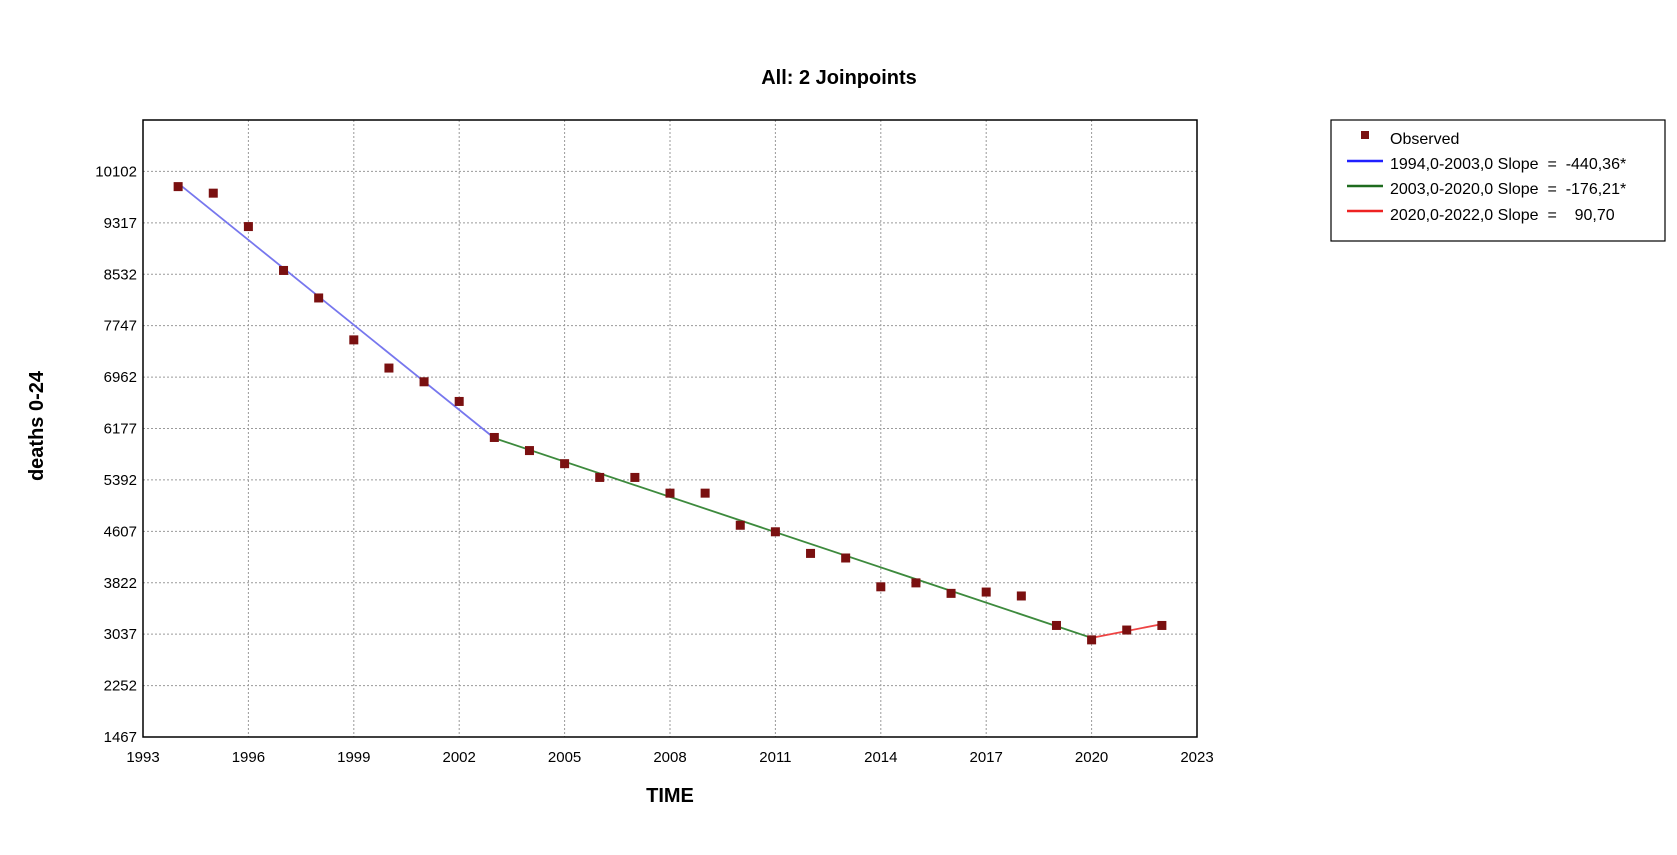  I want to click on legend-segment-1-label: 1994,0-2003,0 Slope = -440,36*, so click(1508, 164).